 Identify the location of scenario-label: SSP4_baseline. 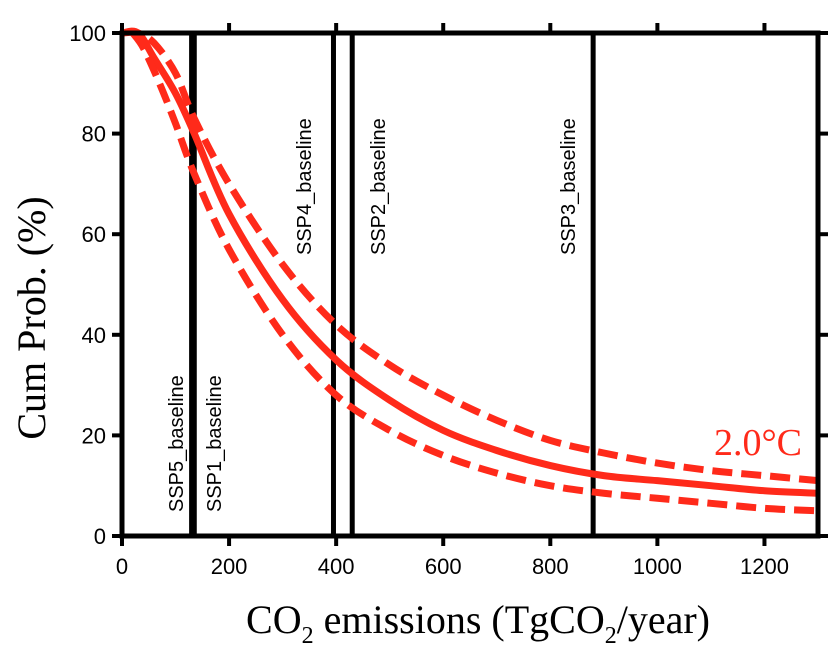
(305, 186).